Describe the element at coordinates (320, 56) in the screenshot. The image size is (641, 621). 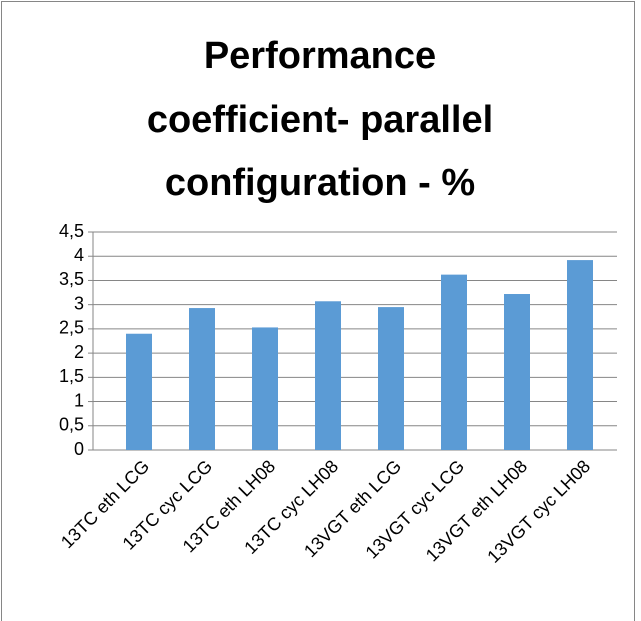
I see `chart-title: Performance` at that location.